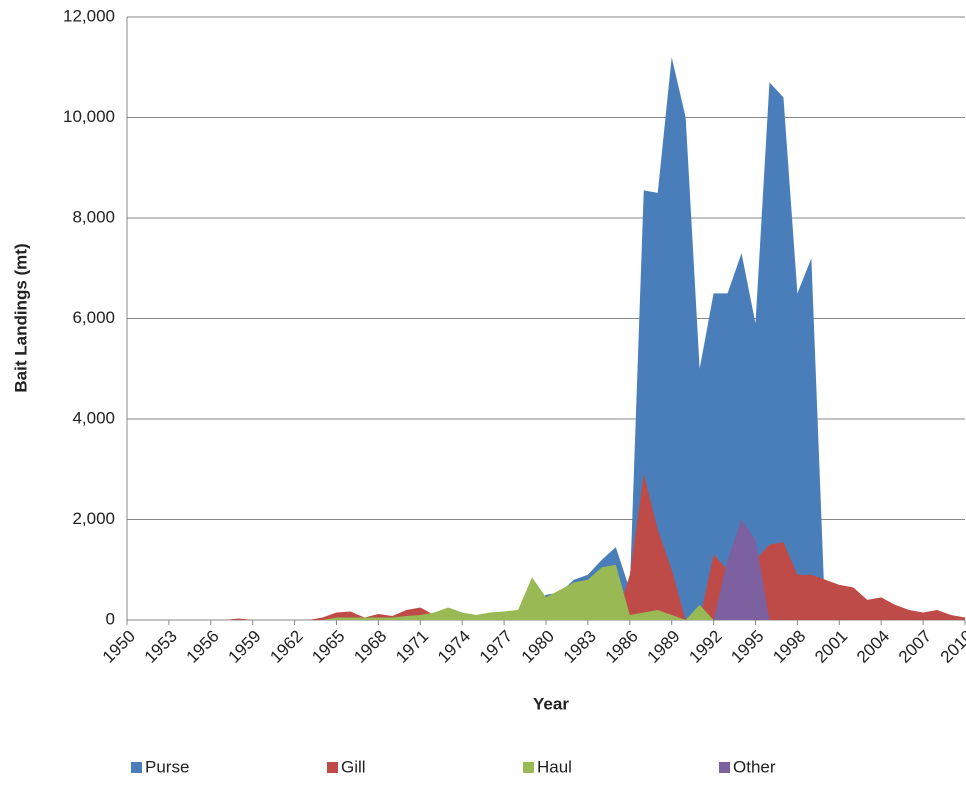 The width and height of the screenshot is (966, 787). Describe the element at coordinates (538, 647) in the screenshot. I see `x-tick-label: 1980` at that location.